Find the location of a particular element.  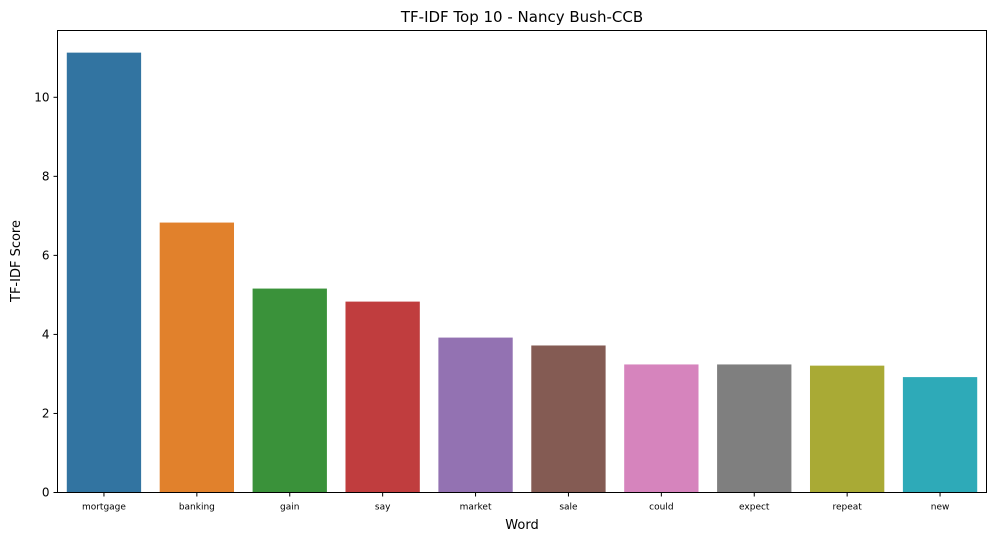

x-tick-label: market is located at coordinates (476, 508).